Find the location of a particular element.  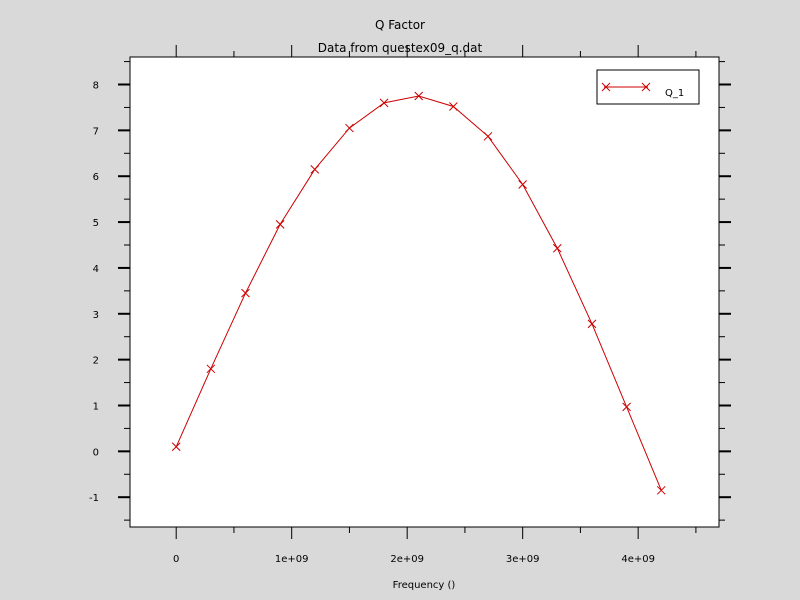

y-tick-label: 7 is located at coordinates (96, 131).